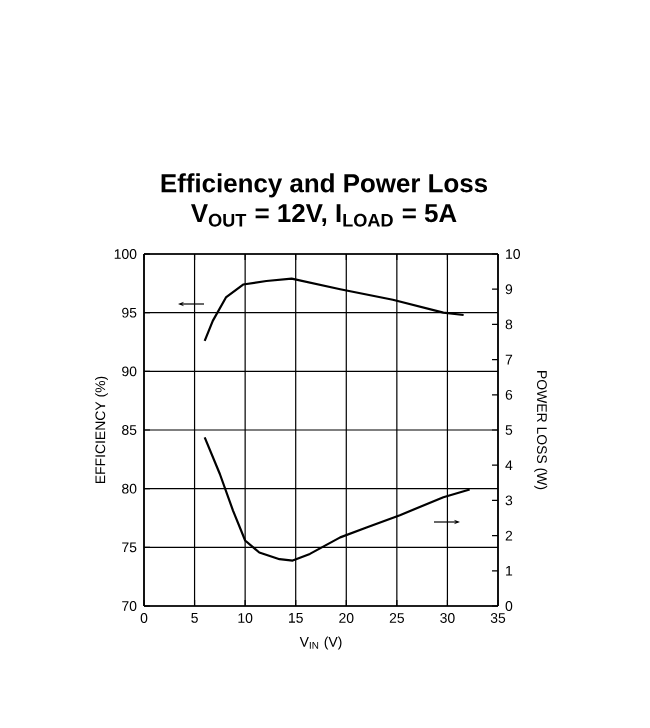 The height and width of the screenshot is (728, 650). I want to click on chart-title: Efficiency and Power Loss, so click(324, 185).